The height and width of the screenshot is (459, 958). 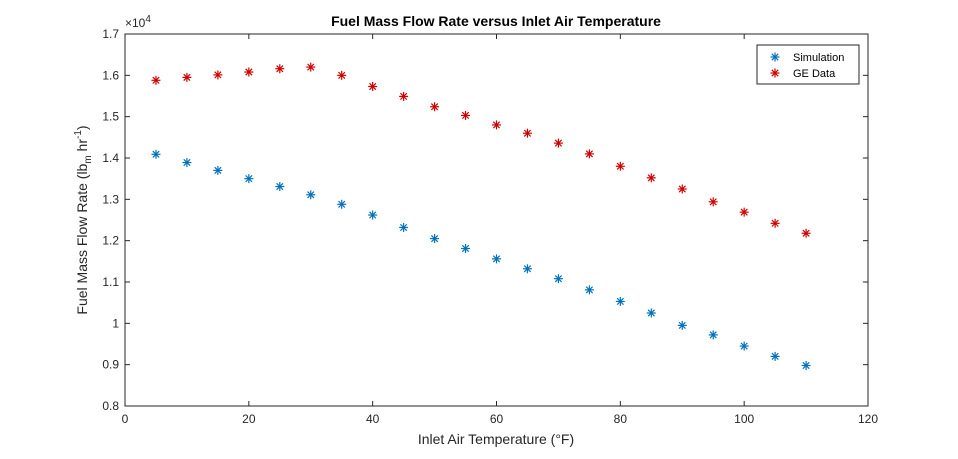 I want to click on legend: Simulation GE Data, so click(x=808, y=64).